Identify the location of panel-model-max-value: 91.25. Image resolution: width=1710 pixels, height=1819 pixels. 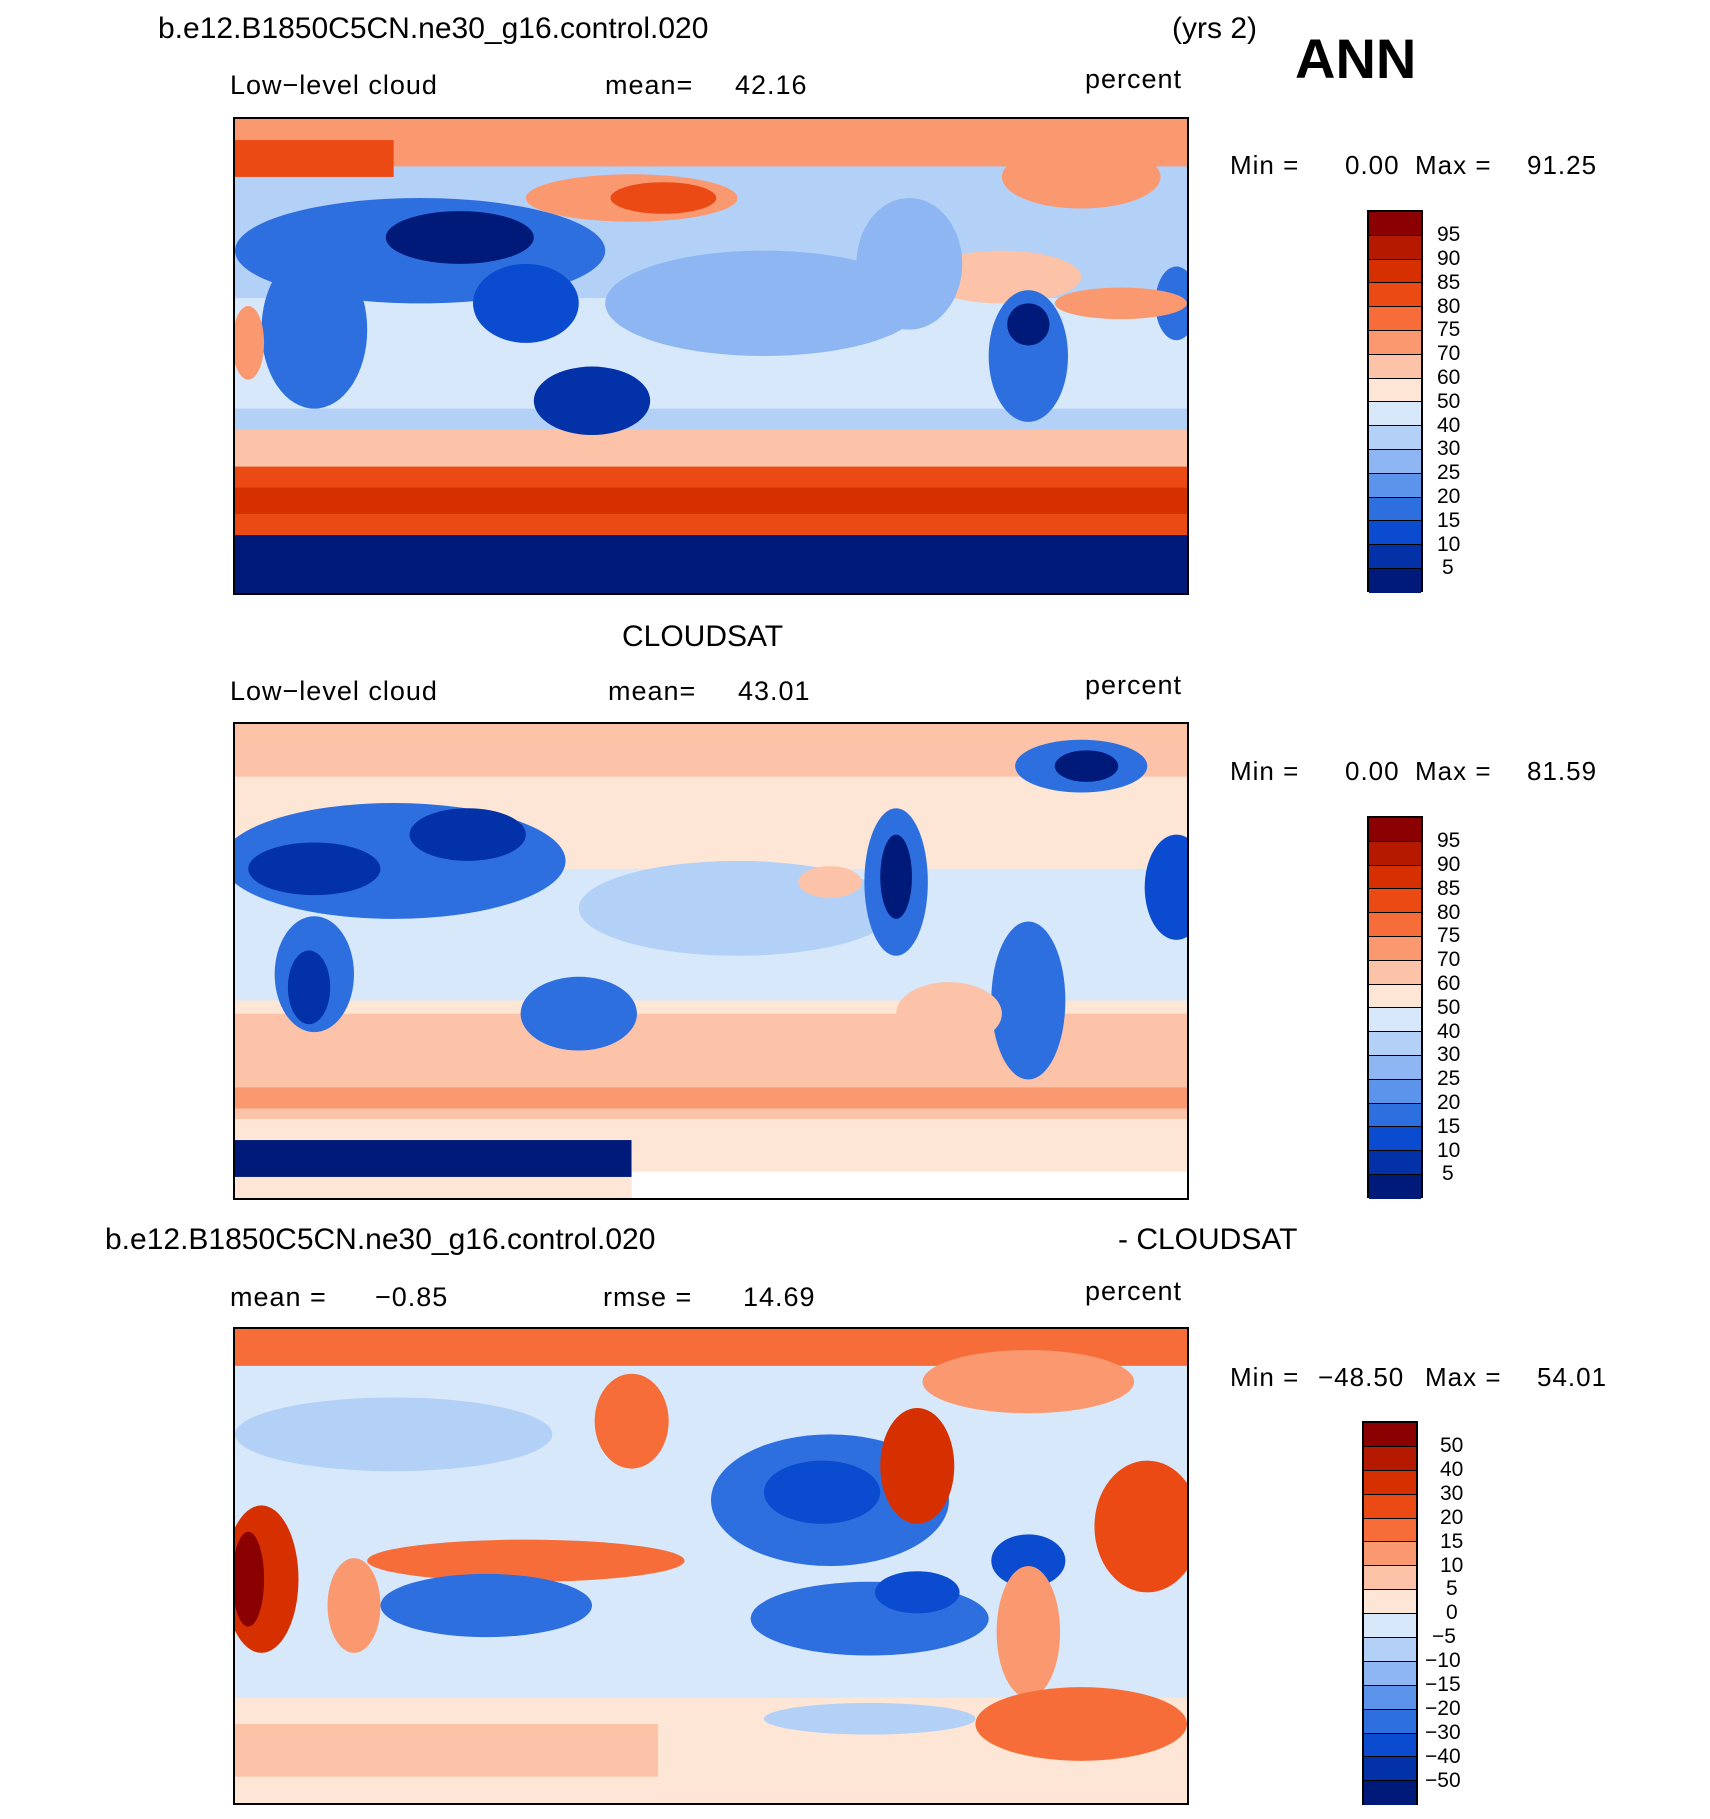
(1562, 165).